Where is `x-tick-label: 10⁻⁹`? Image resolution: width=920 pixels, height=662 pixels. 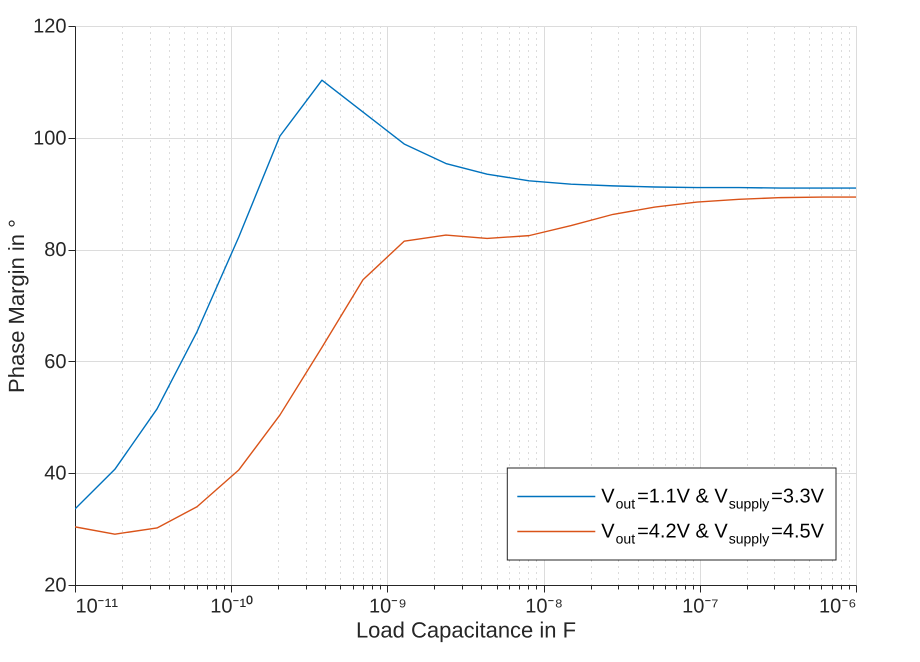 x-tick-label: 10⁻⁹ is located at coordinates (387, 607).